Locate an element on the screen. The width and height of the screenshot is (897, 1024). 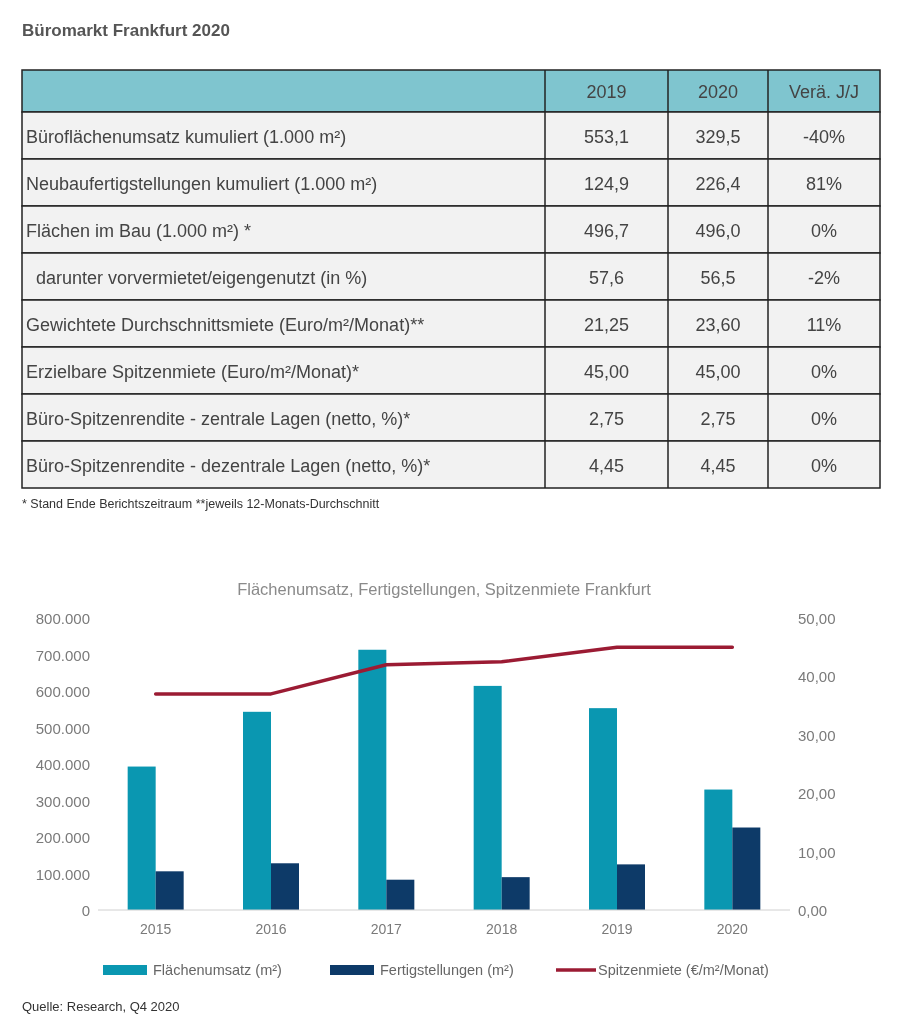
legend-label: Fertigstellungen (m²) is located at coordinates (447, 970).